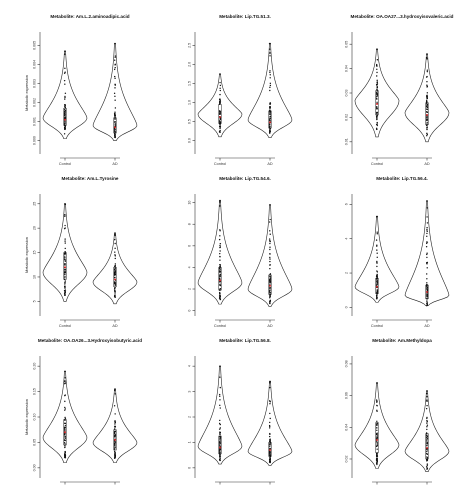 This screenshot has height=486, width=471. Describe the element at coordinates (347, 307) in the screenshot. I see `y-tick-label: 0` at that location.